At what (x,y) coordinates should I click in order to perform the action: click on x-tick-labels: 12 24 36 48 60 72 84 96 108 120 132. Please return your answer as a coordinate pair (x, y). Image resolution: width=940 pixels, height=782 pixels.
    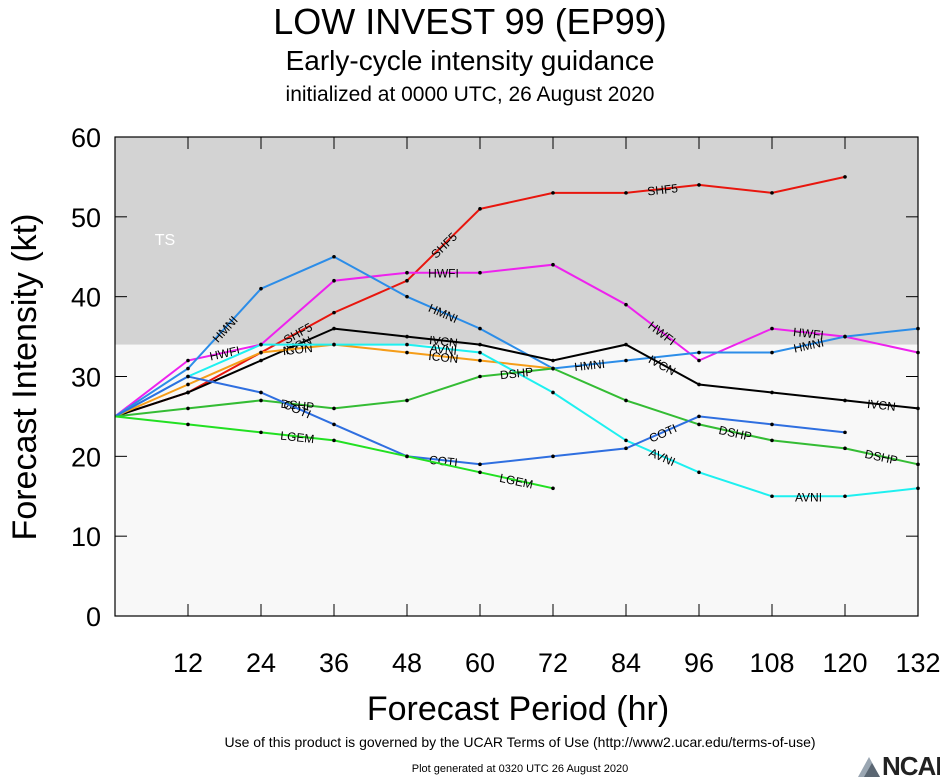
    Looking at the image, I should click on (556, 663).